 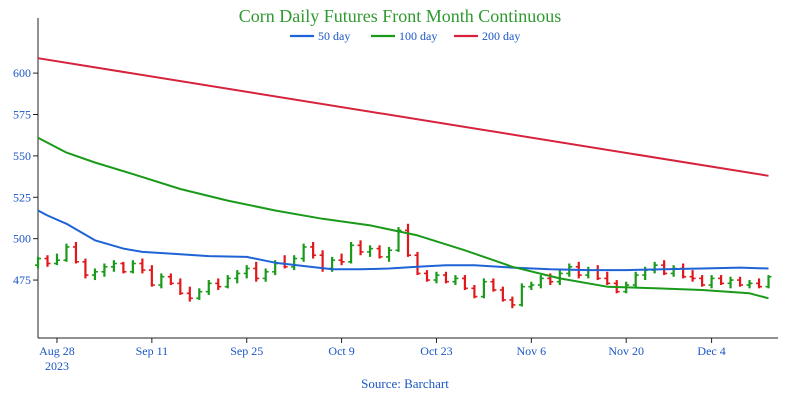 What do you see at coordinates (22, 73) in the screenshot?
I see `y-tick-label: 600` at bounding box center [22, 73].